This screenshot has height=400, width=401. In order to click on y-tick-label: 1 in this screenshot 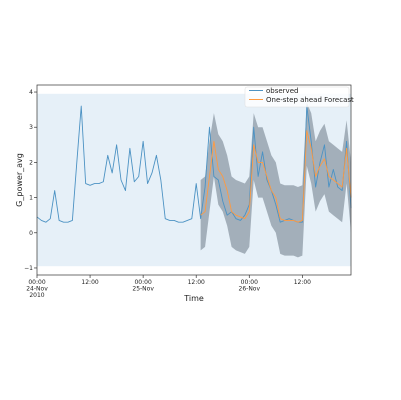, I will do `click(31, 198)`.